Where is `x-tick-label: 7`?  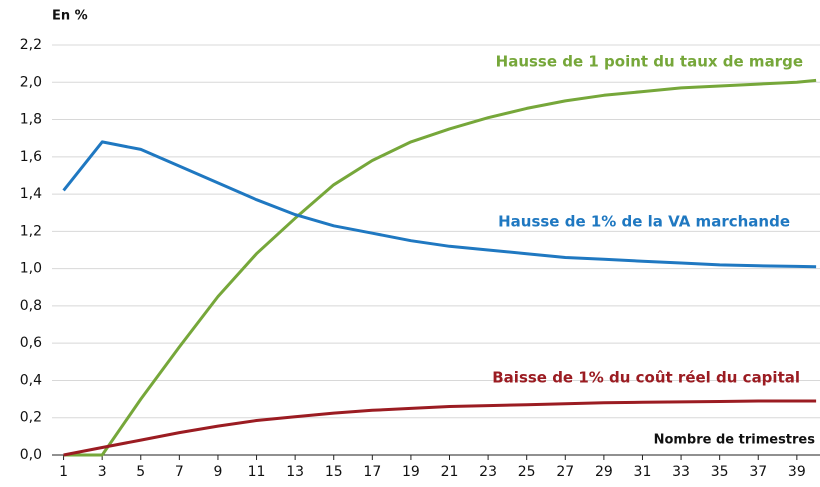
x-tick-label: 7 is located at coordinates (179, 472).